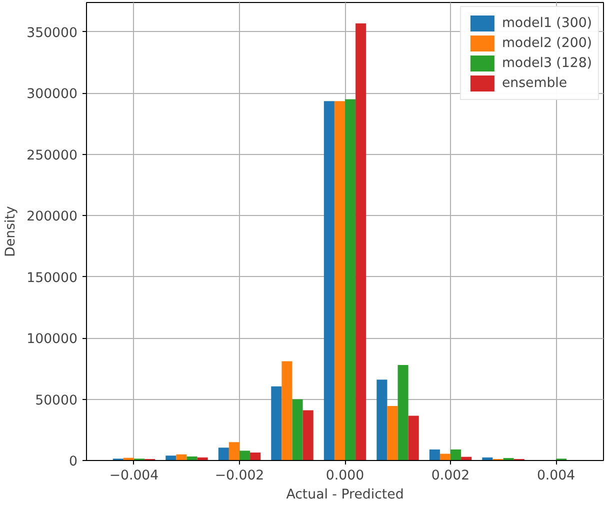  What do you see at coordinates (535, 83) in the screenshot?
I see `legend-label: ensemble` at bounding box center [535, 83].